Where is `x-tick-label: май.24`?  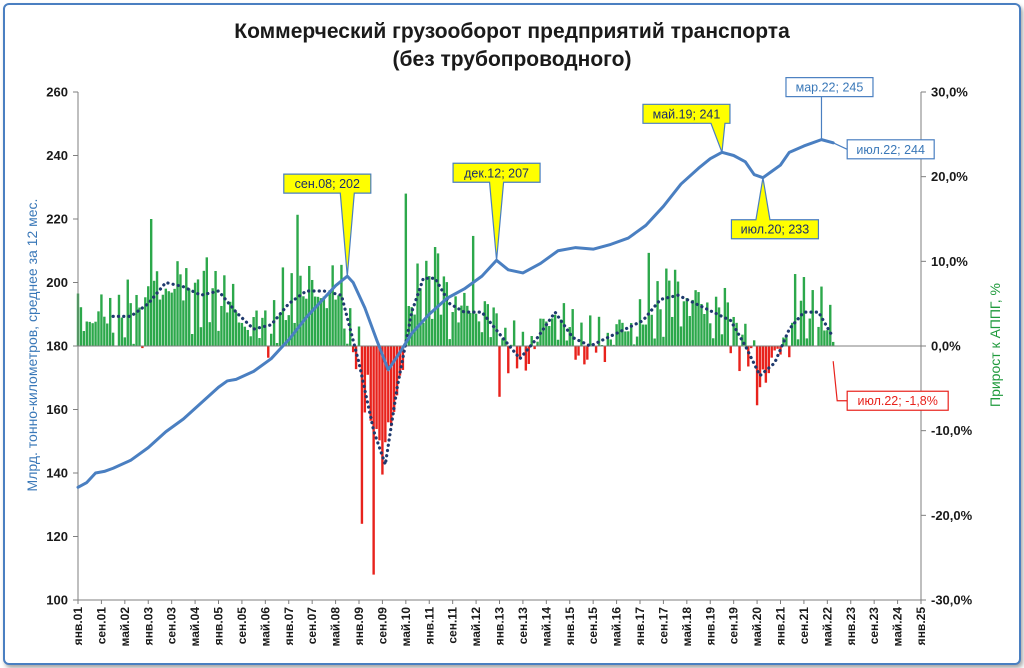
x-tick-label: май.24 is located at coordinates (898, 627).